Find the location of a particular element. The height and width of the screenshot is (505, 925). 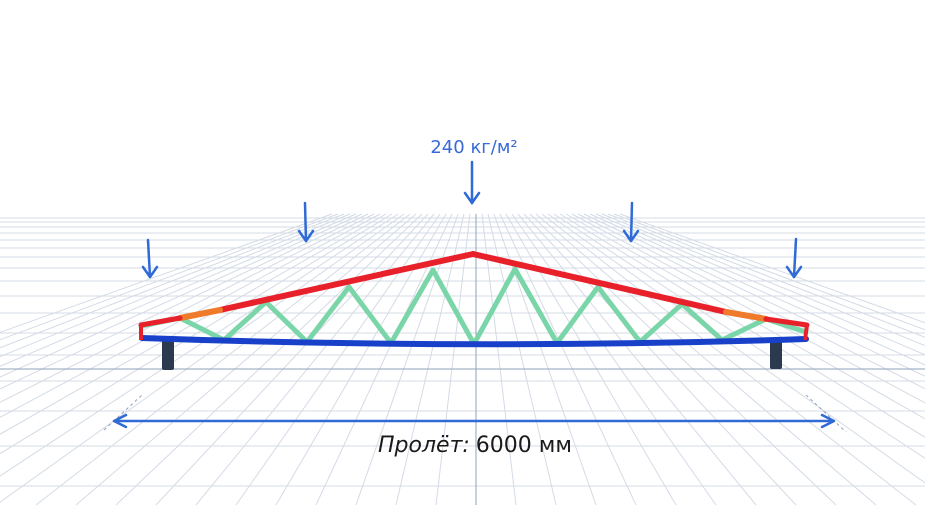

span-extension-right is located at coordinates (826, 413).